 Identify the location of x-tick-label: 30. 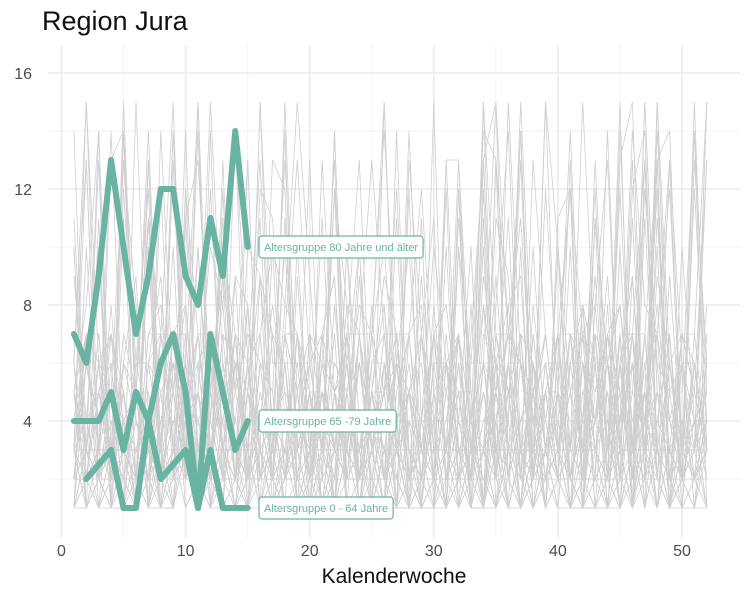
(434, 551).